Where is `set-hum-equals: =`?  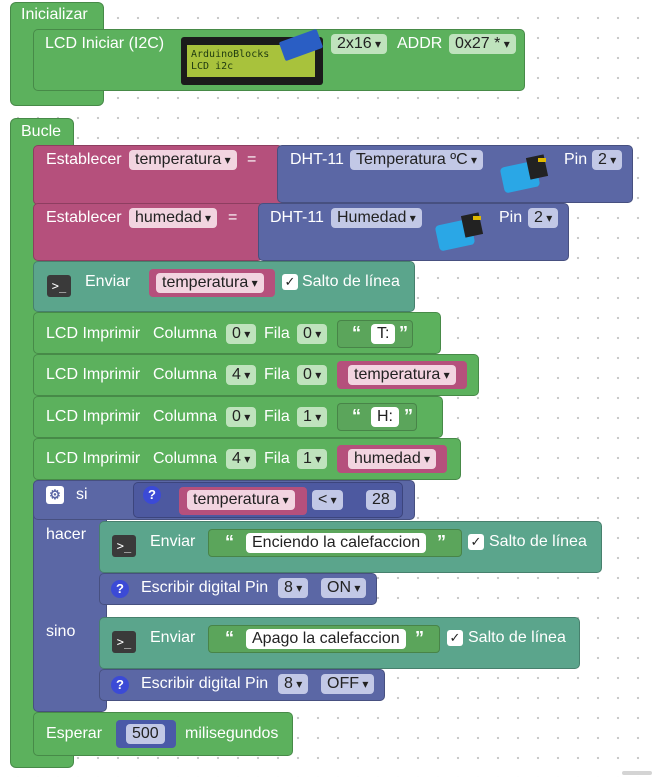 set-hum-equals: = is located at coordinates (233, 217).